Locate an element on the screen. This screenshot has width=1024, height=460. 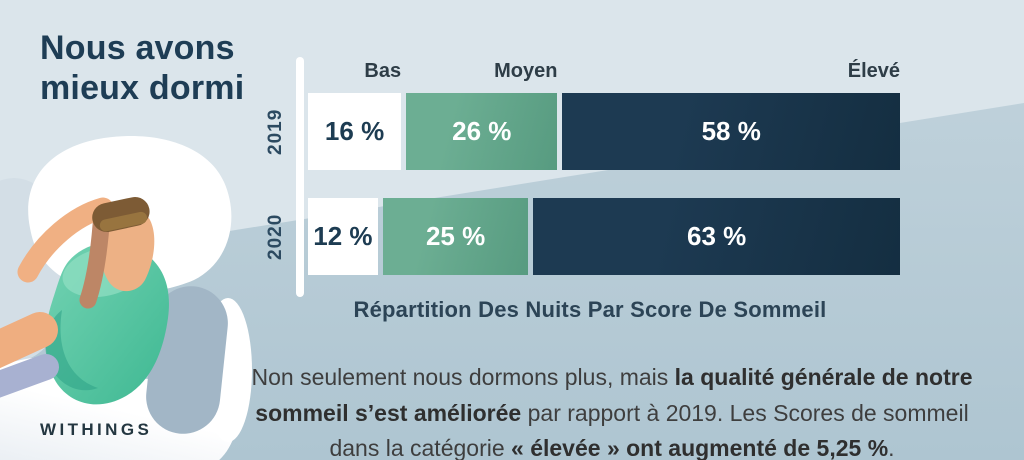
bar-segment-2020-eleve: 63 % is located at coordinates (716, 236).